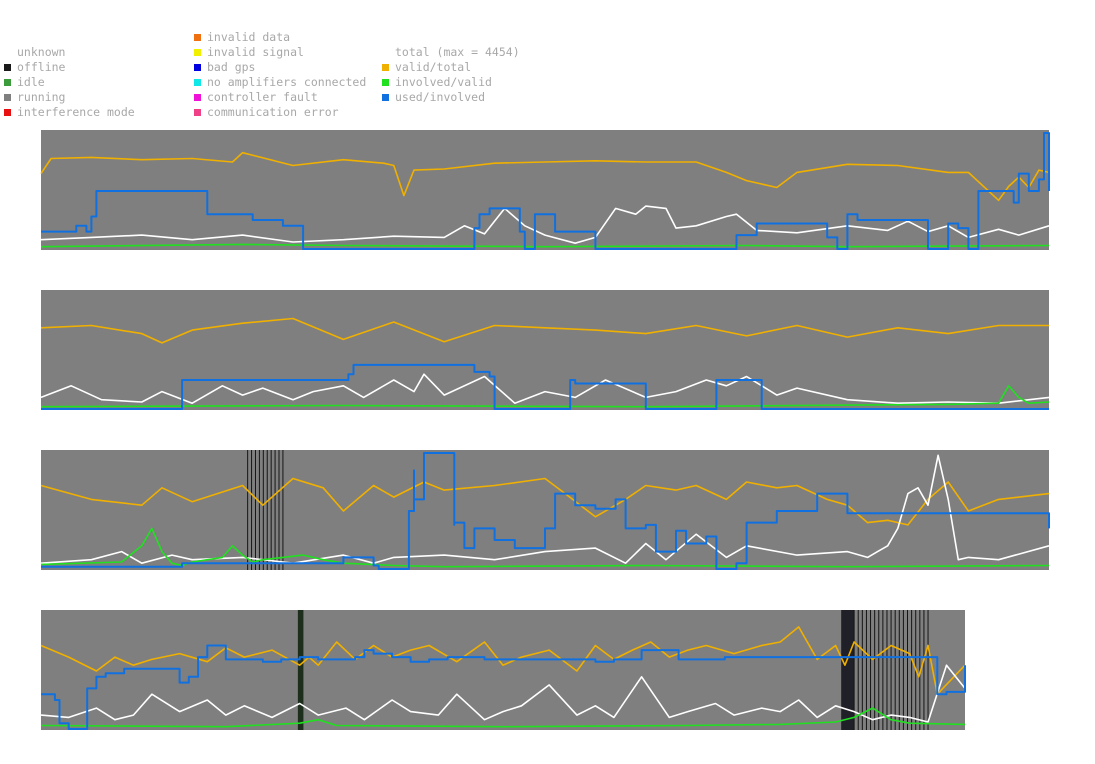  What do you see at coordinates (231, 67) in the screenshot?
I see `legend-label: bad gps` at bounding box center [231, 67].